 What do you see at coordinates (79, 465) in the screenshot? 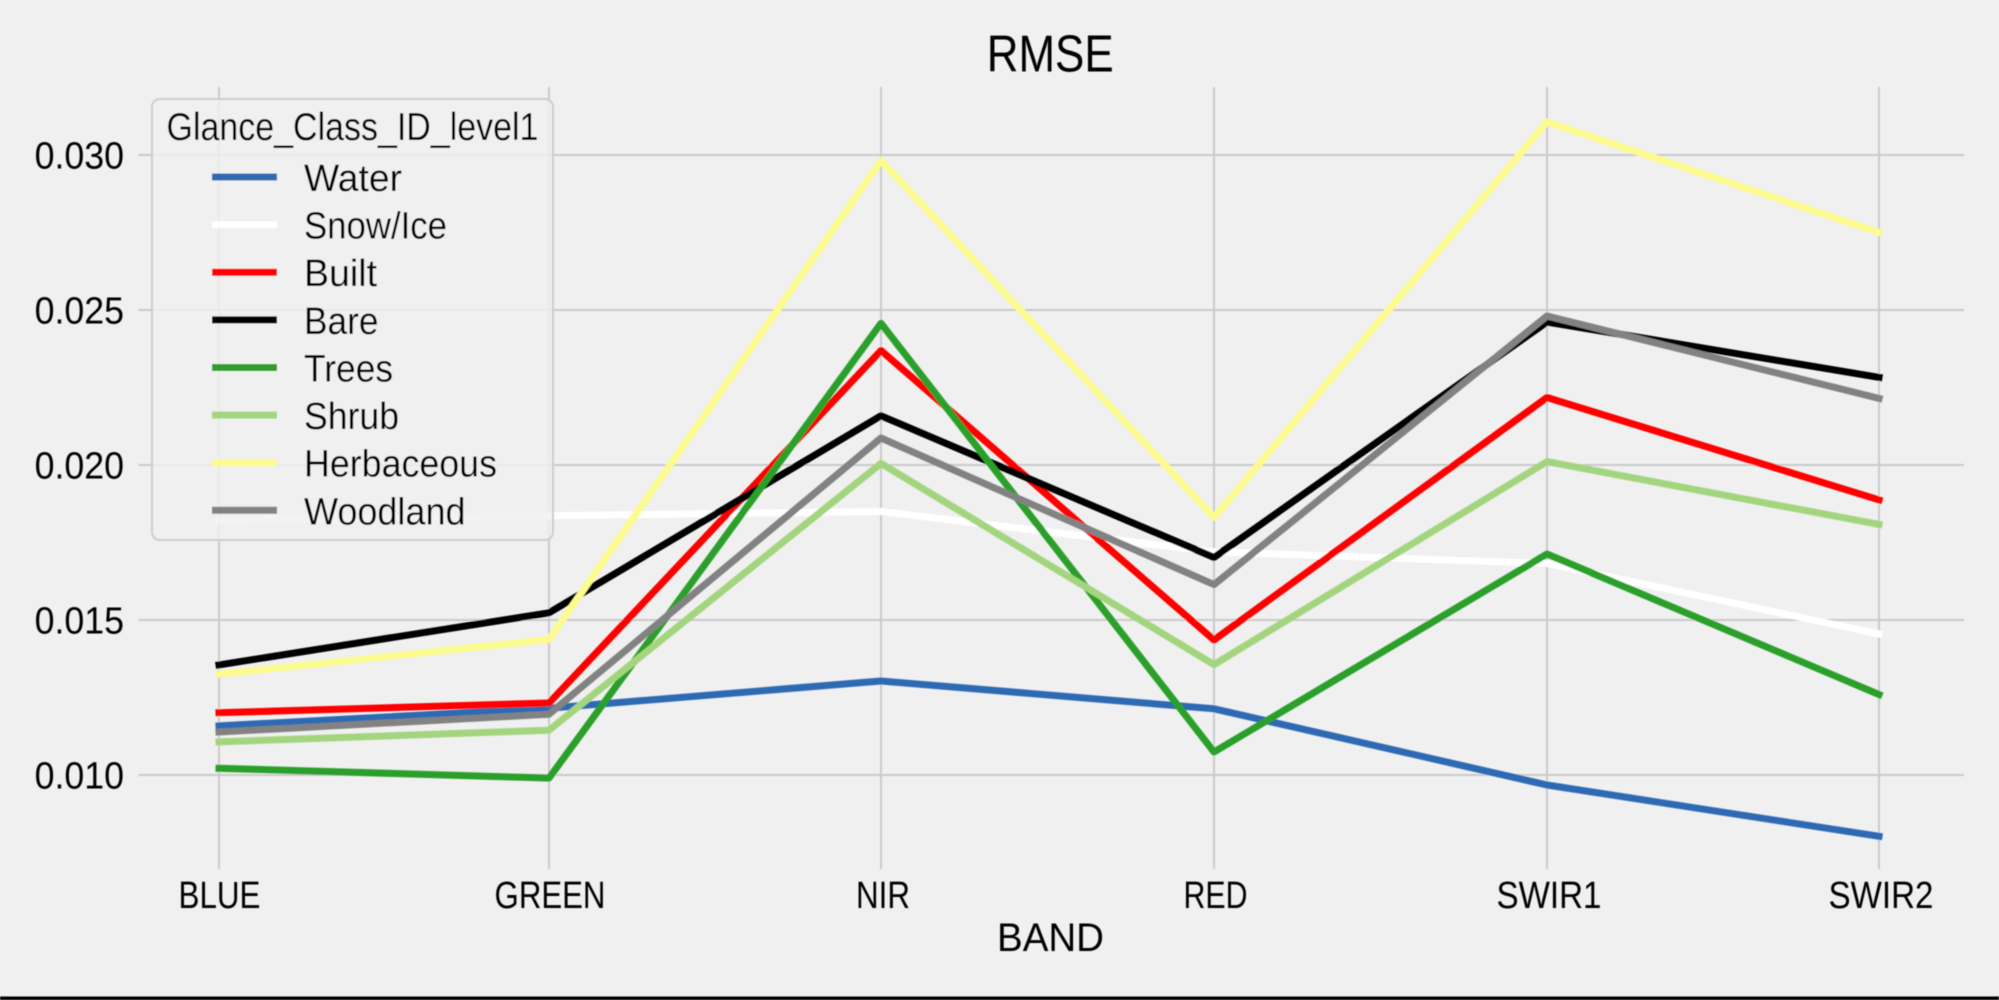
I see `svg-text: 0.020` at bounding box center [79, 465].